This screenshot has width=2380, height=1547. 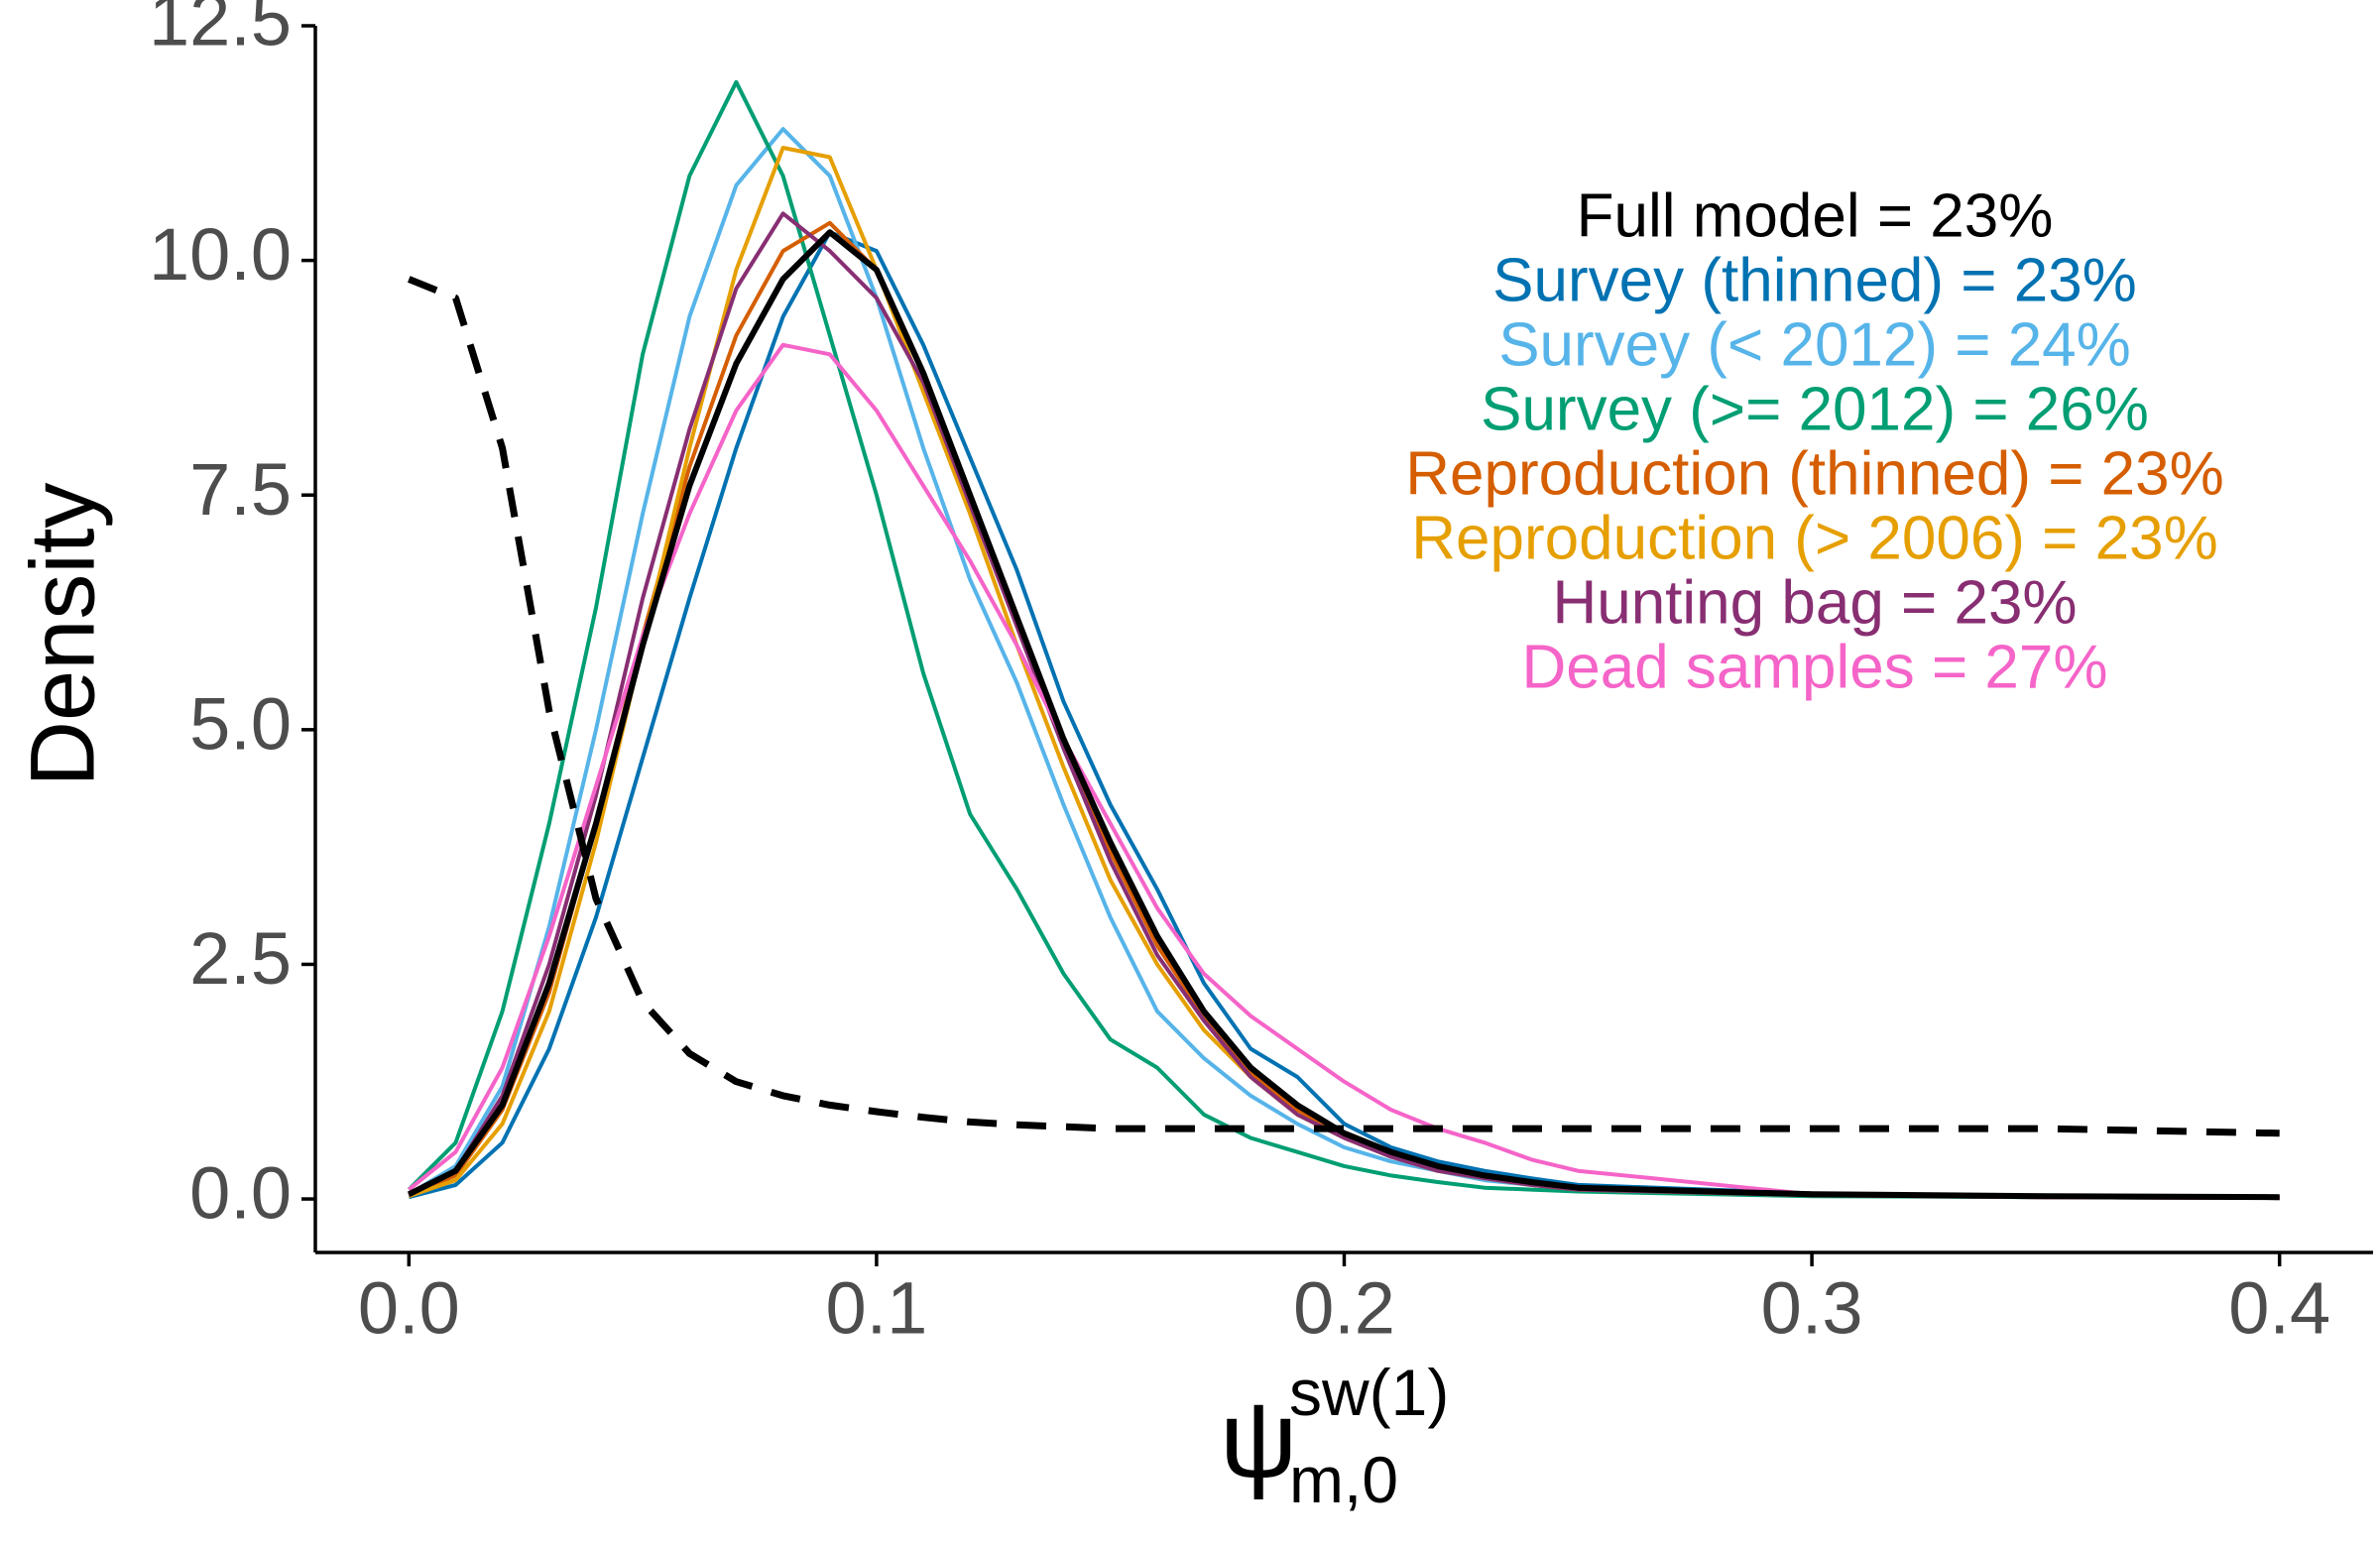 What do you see at coordinates (1344, 1308) in the screenshot?
I see `x-tick-label: 0.2` at bounding box center [1344, 1308].